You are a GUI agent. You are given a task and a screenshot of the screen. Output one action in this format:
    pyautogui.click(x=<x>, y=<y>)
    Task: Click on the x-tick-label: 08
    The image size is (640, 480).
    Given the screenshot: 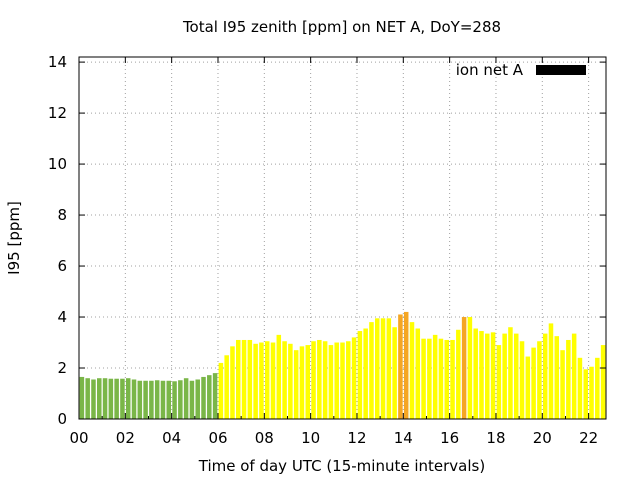 What is the action you would take?
    pyautogui.click(x=264, y=438)
    